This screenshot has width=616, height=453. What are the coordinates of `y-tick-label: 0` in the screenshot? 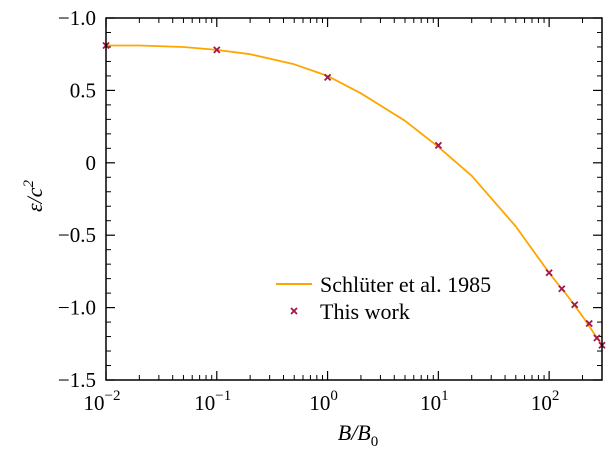 It's located at (91, 163).